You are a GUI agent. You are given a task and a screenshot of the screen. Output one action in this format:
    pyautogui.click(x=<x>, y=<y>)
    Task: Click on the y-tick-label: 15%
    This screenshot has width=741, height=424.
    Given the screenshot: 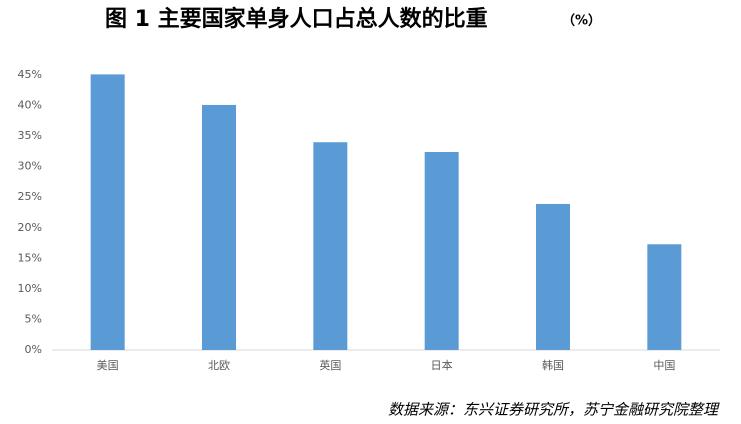 What is the action you would take?
    pyautogui.click(x=30, y=257)
    